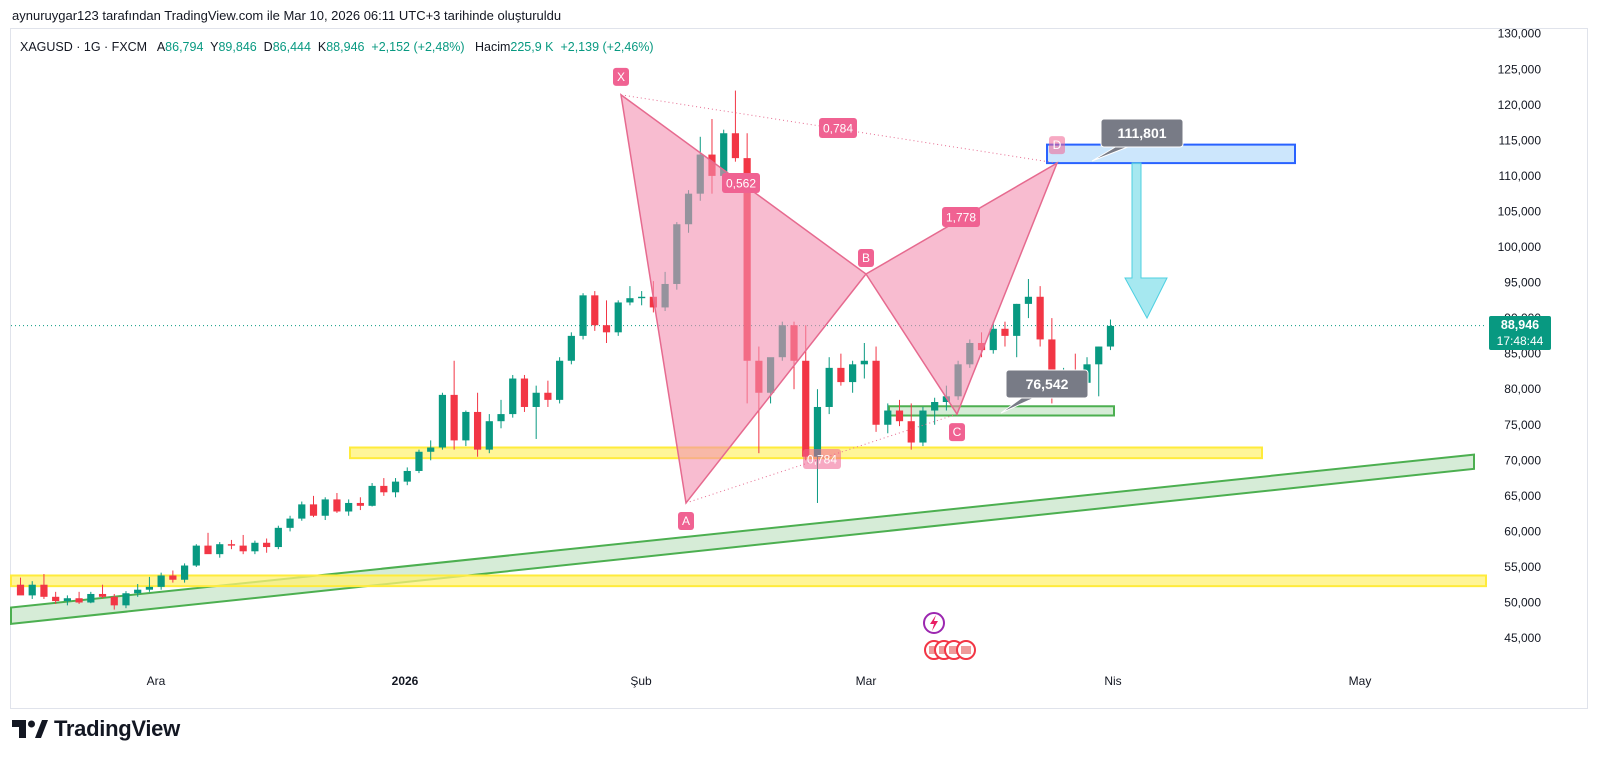  Describe the element at coordinates (184, 47) in the screenshot. I see `legend-open: 86,794` at that location.